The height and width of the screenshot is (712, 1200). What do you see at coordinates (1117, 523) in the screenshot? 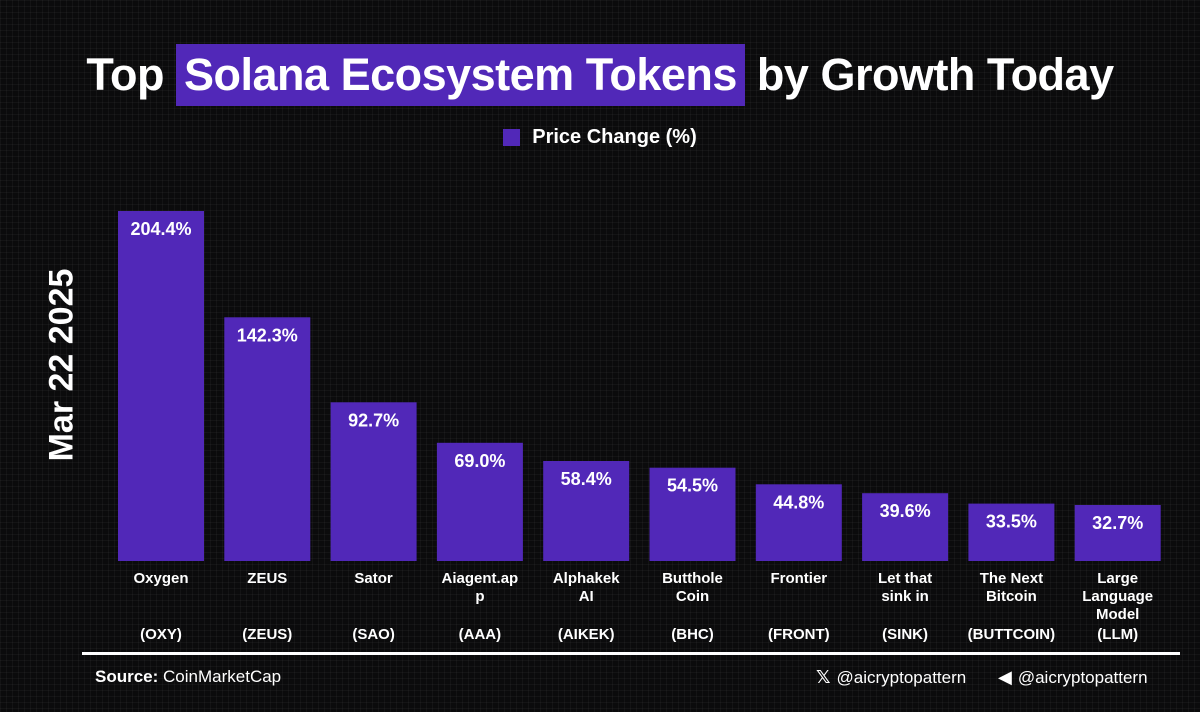
I see `data-label-9: 32.7%` at bounding box center [1117, 523].